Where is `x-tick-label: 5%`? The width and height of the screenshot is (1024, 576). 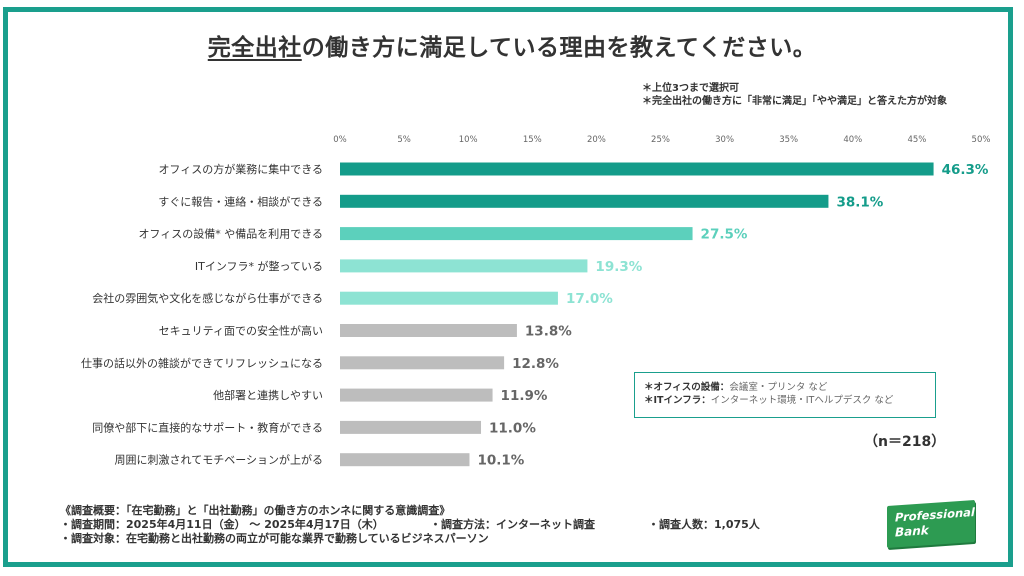 x-tick-label: 5% is located at coordinates (404, 140).